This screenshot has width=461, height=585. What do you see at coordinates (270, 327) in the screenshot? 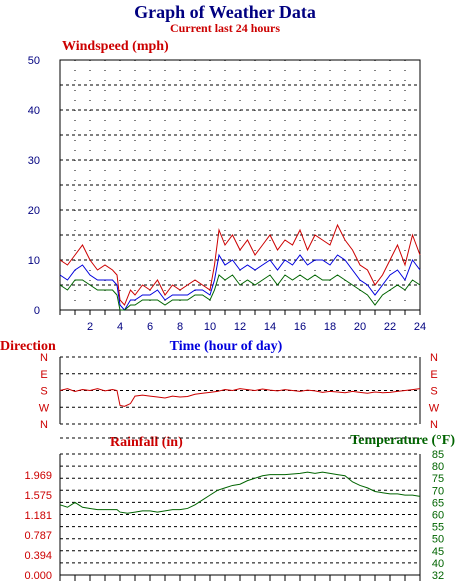
I see `wind-x-tick-label: 14` at bounding box center [270, 327].